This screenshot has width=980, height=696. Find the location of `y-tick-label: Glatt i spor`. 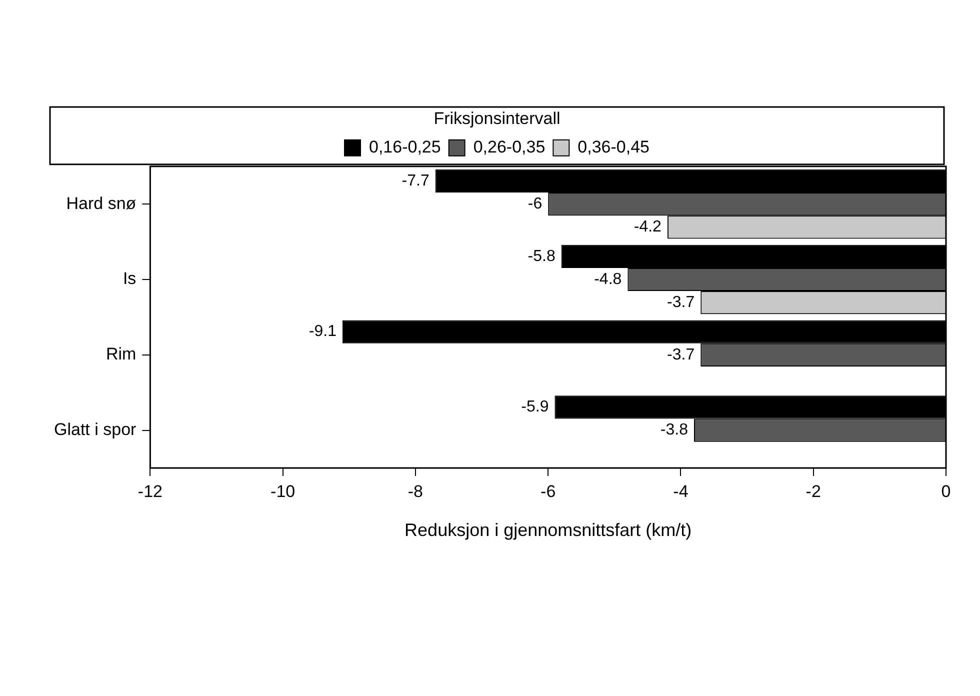

y-tick-label: Glatt i spor is located at coordinates (95, 429).